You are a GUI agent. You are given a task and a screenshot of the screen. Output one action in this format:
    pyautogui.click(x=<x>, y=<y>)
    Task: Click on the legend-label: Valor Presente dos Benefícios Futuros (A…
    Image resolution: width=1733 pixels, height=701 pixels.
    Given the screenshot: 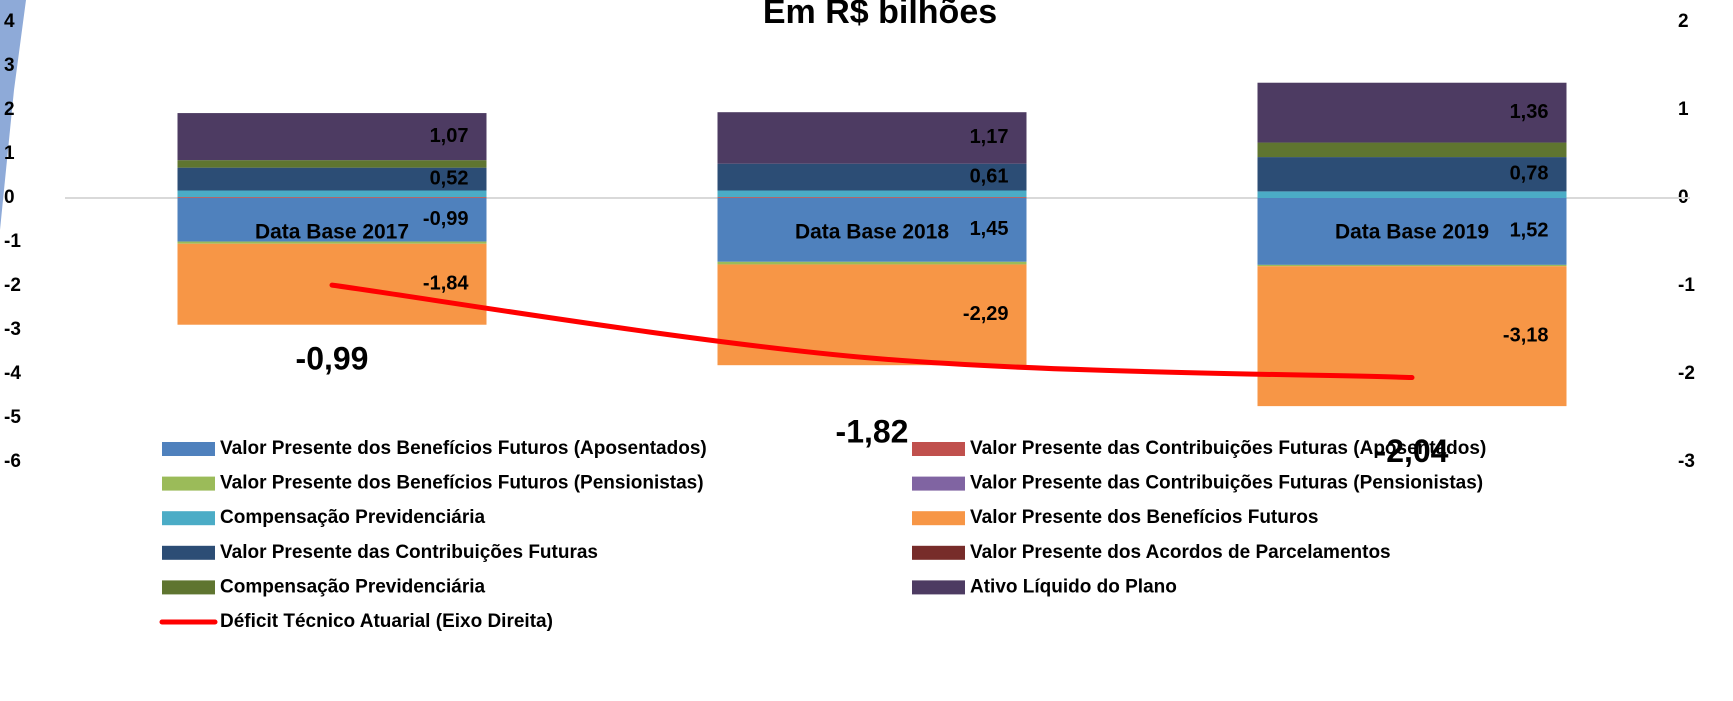 What is the action you would take?
    pyautogui.click(x=463, y=448)
    